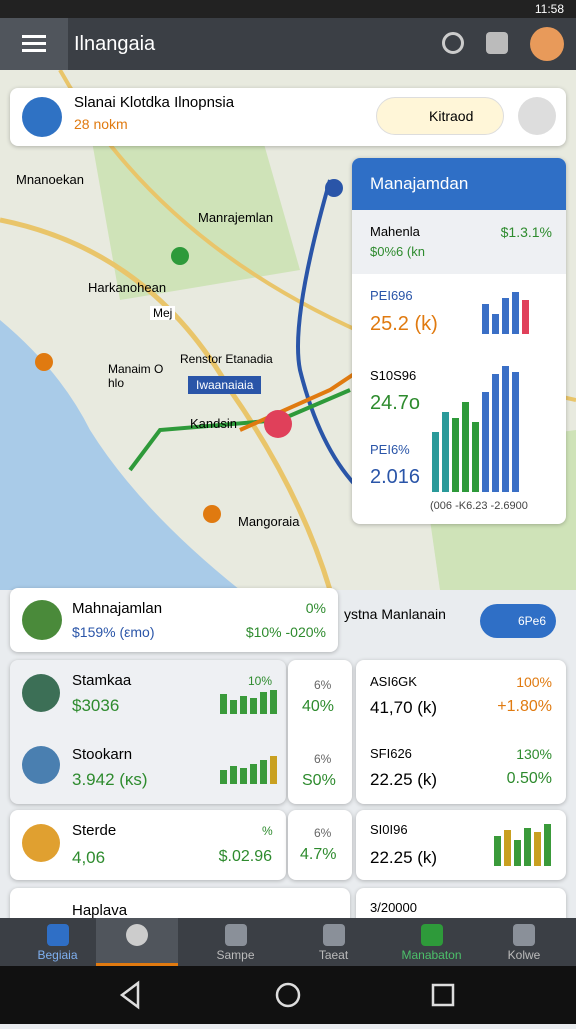  What do you see at coordinates (453, 620) in the screenshot?
I see `system-panel: ystna Manlanain 6Pe6` at bounding box center [453, 620].